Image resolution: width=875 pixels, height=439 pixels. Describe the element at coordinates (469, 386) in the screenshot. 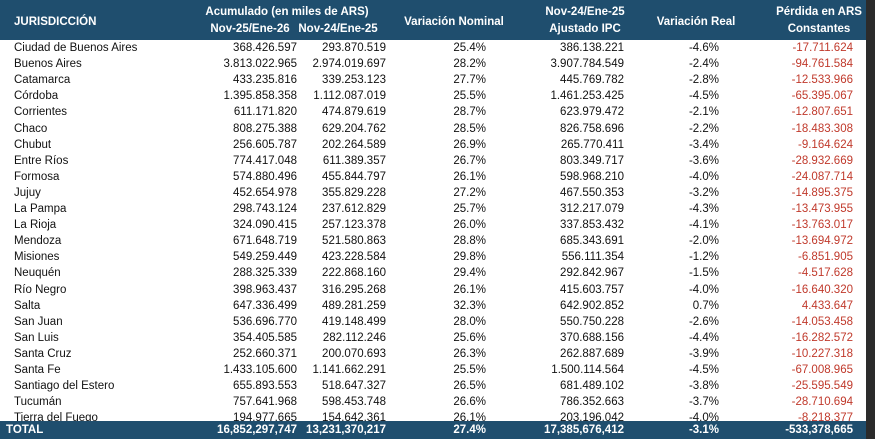

I see `cell-value: 26.5%` at that location.